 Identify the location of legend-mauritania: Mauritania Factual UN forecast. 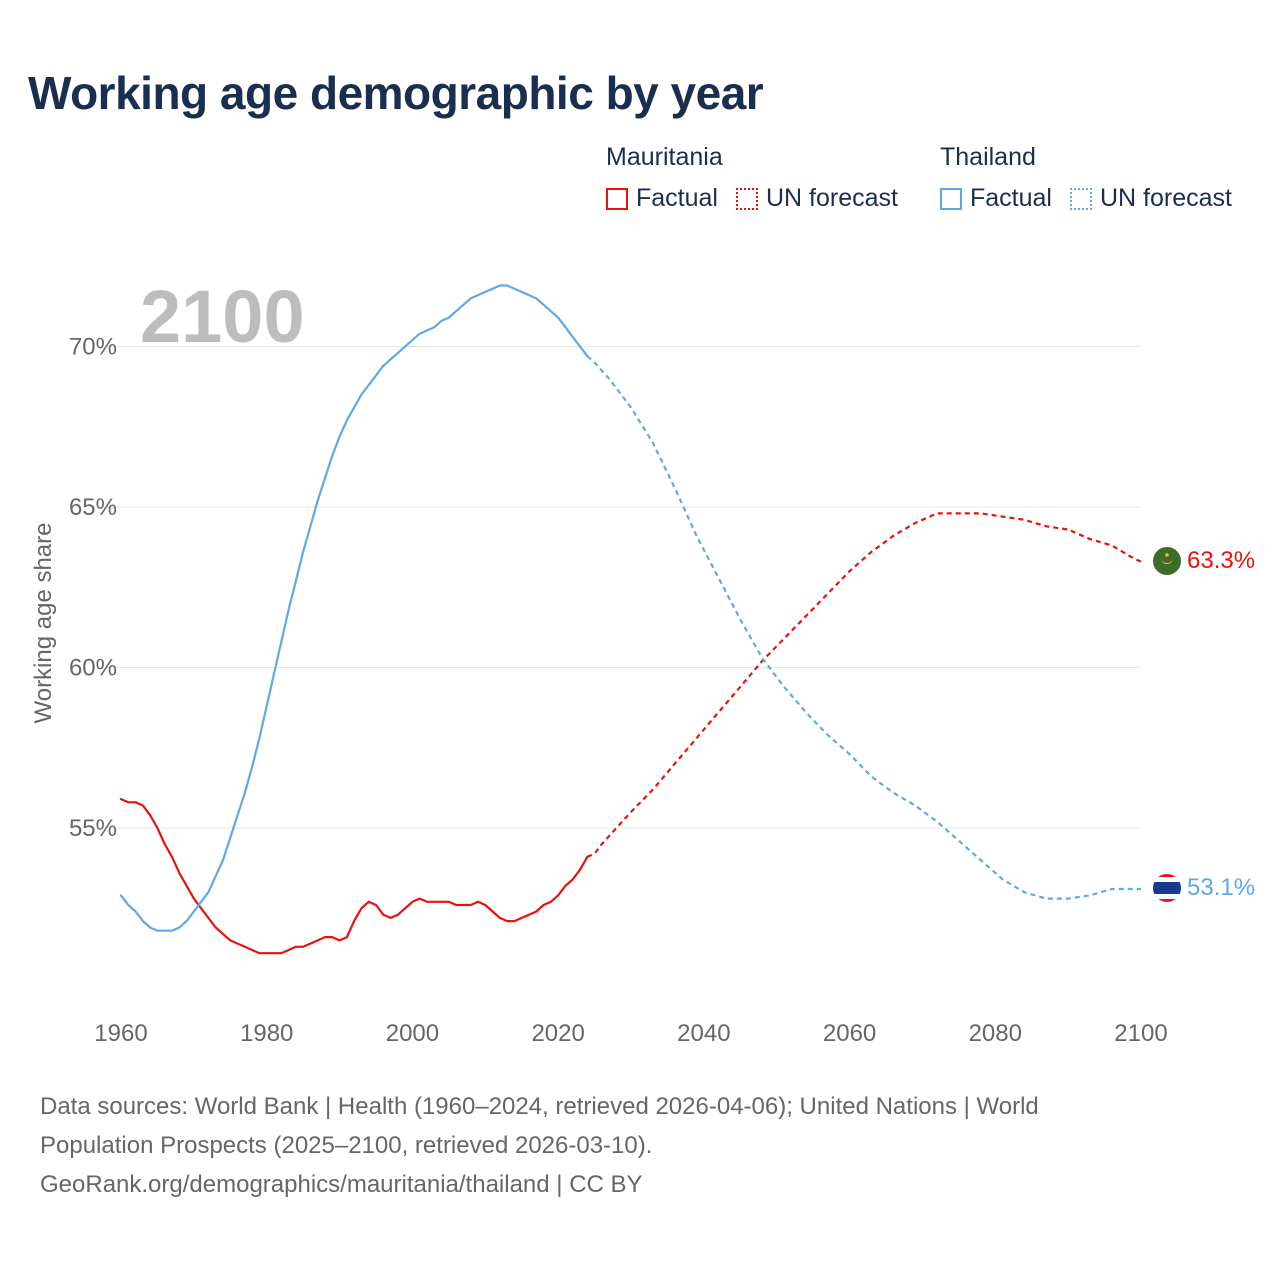
(761, 178).